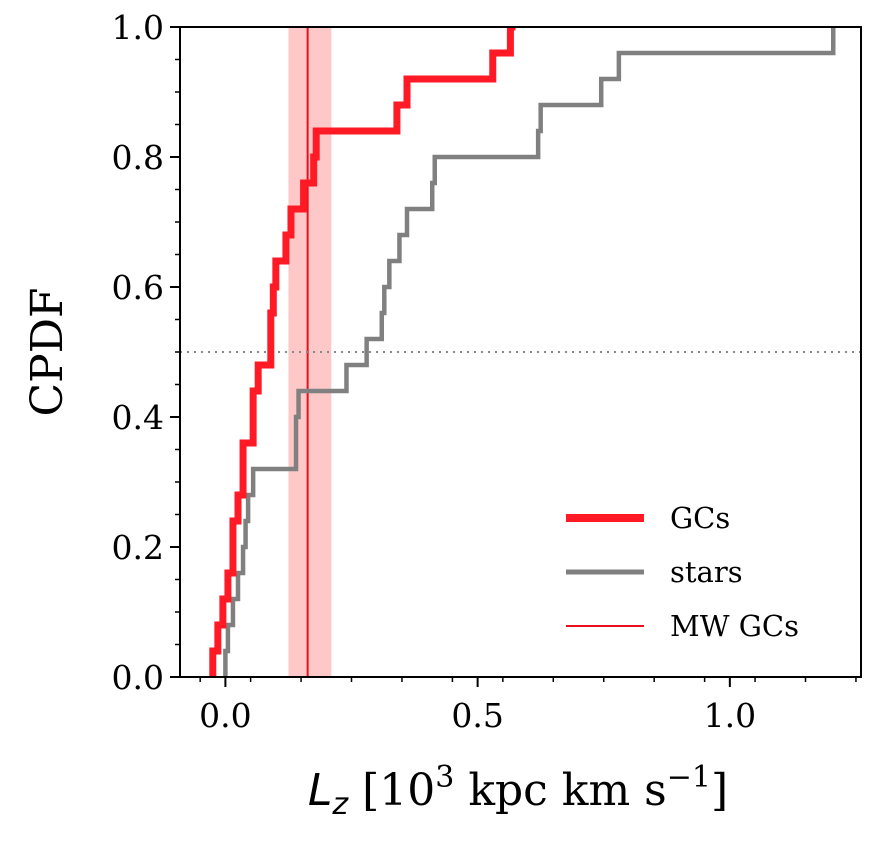  Describe the element at coordinates (444, 777) in the screenshot. I see `x-axis-exp-base: 3` at that location.